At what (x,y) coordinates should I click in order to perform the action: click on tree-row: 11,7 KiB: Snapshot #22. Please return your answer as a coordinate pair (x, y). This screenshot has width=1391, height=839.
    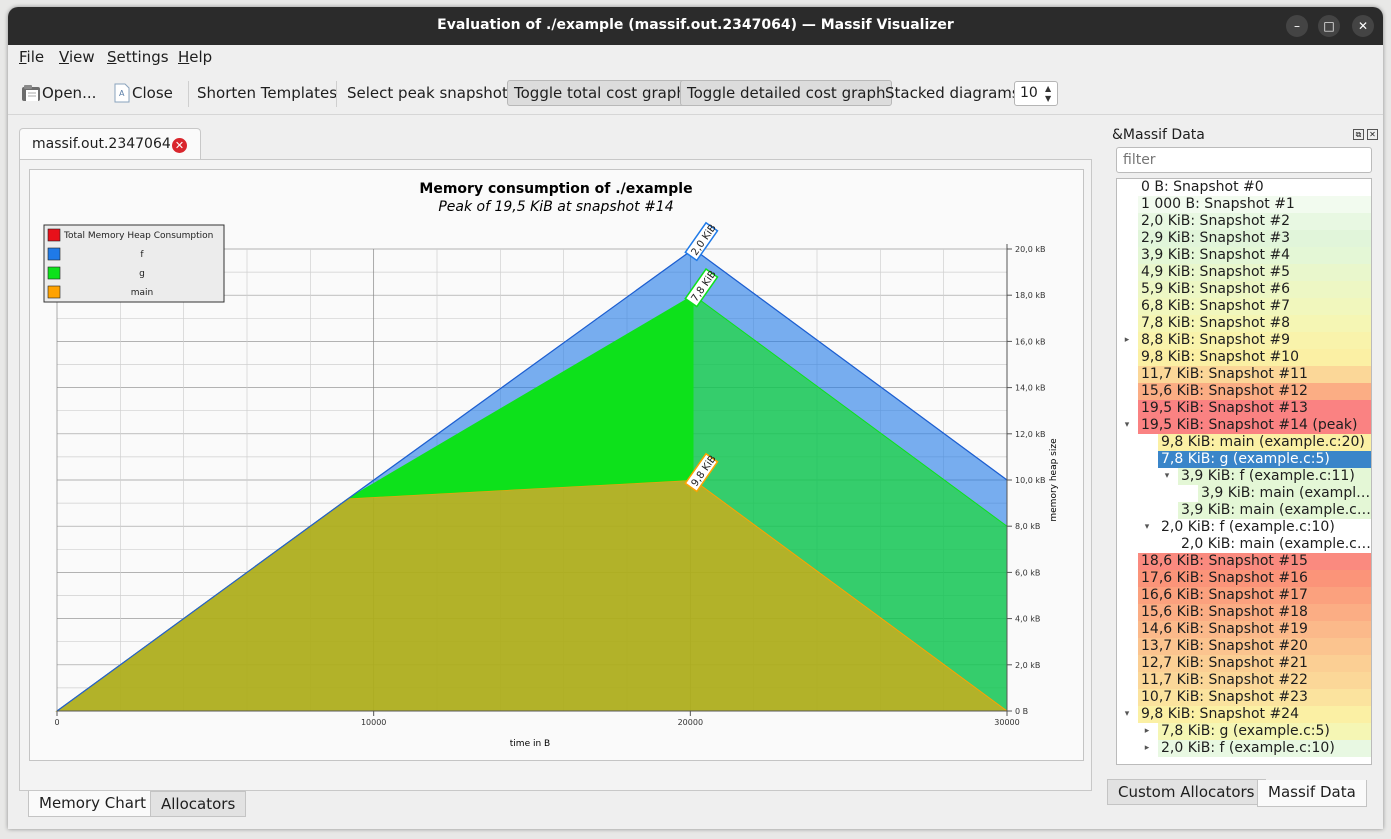
    Looking at the image, I should click on (1244, 680).